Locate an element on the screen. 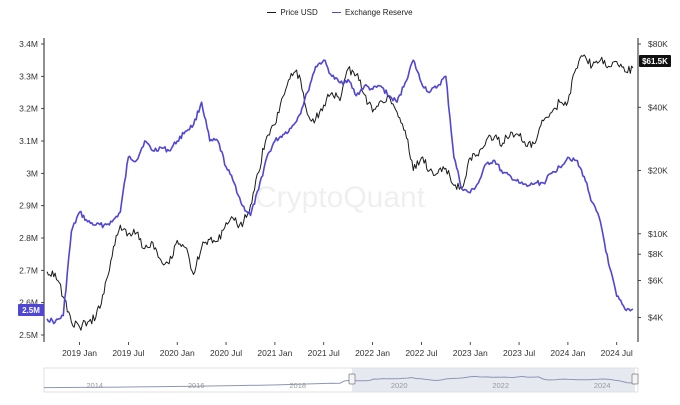 Image resolution: width=680 pixels, height=405 pixels. navigator-year-label: 2020 is located at coordinates (399, 385).